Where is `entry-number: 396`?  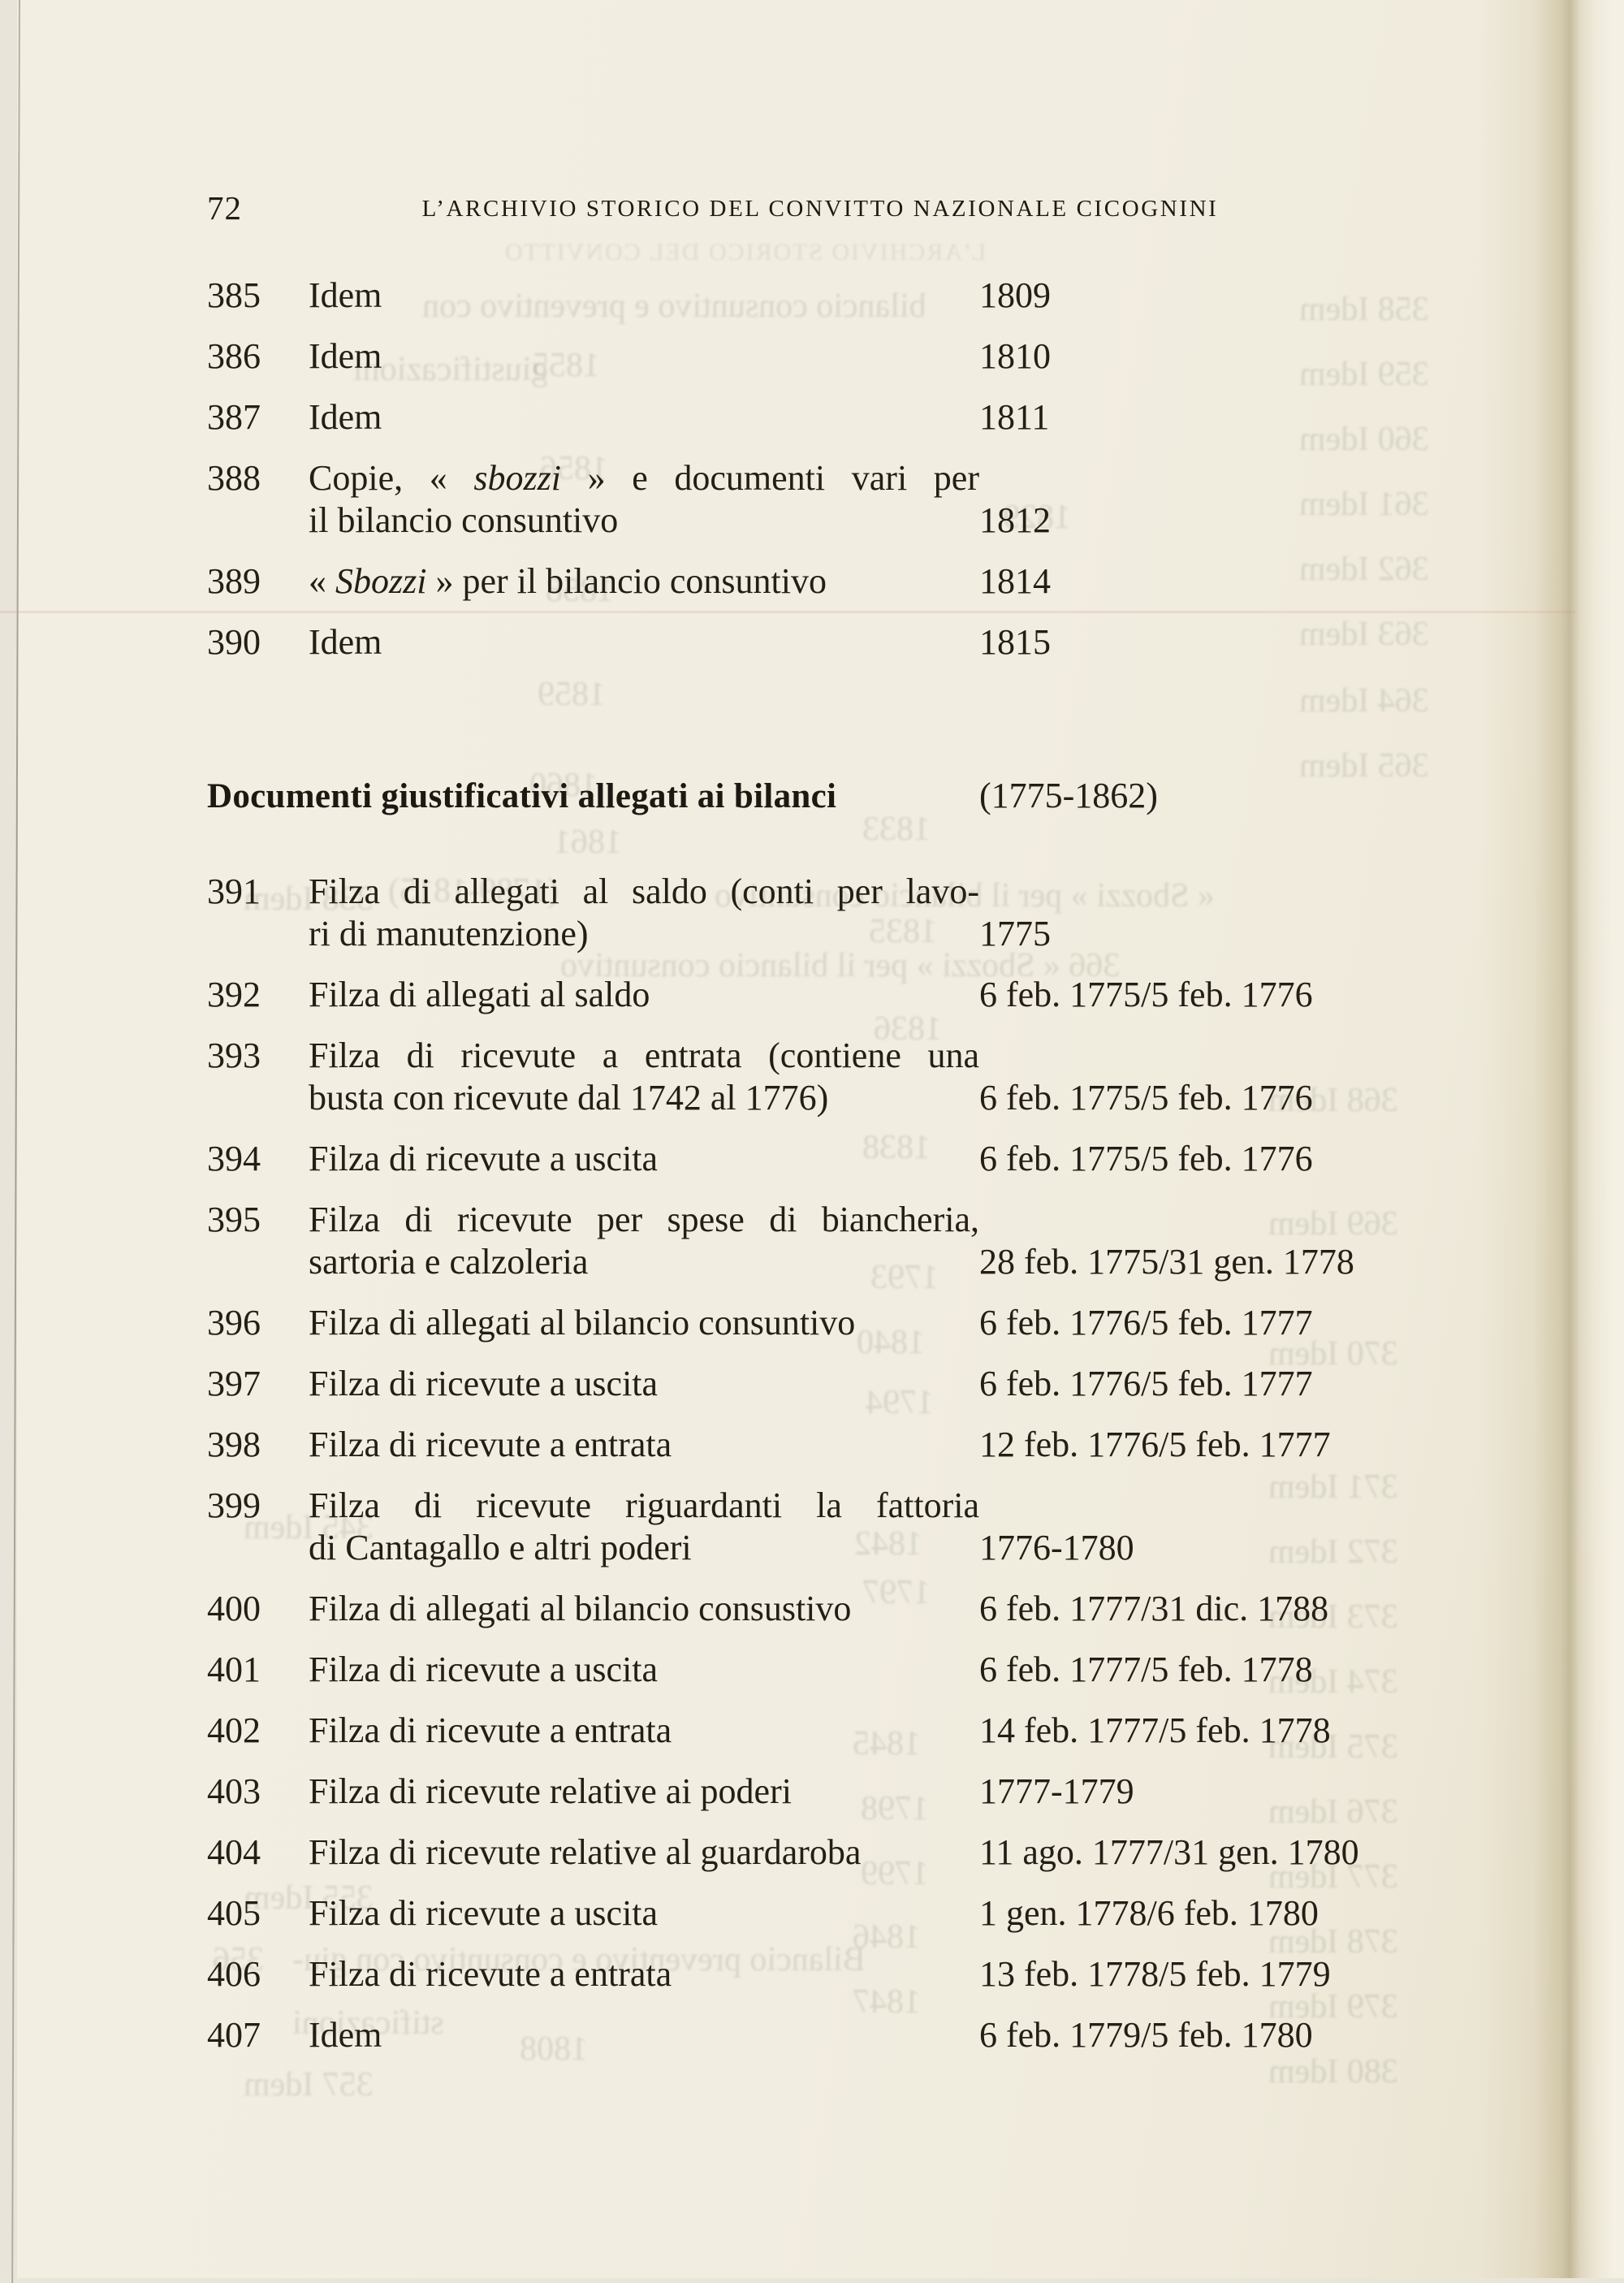 entry-number: 396 is located at coordinates (234, 1323).